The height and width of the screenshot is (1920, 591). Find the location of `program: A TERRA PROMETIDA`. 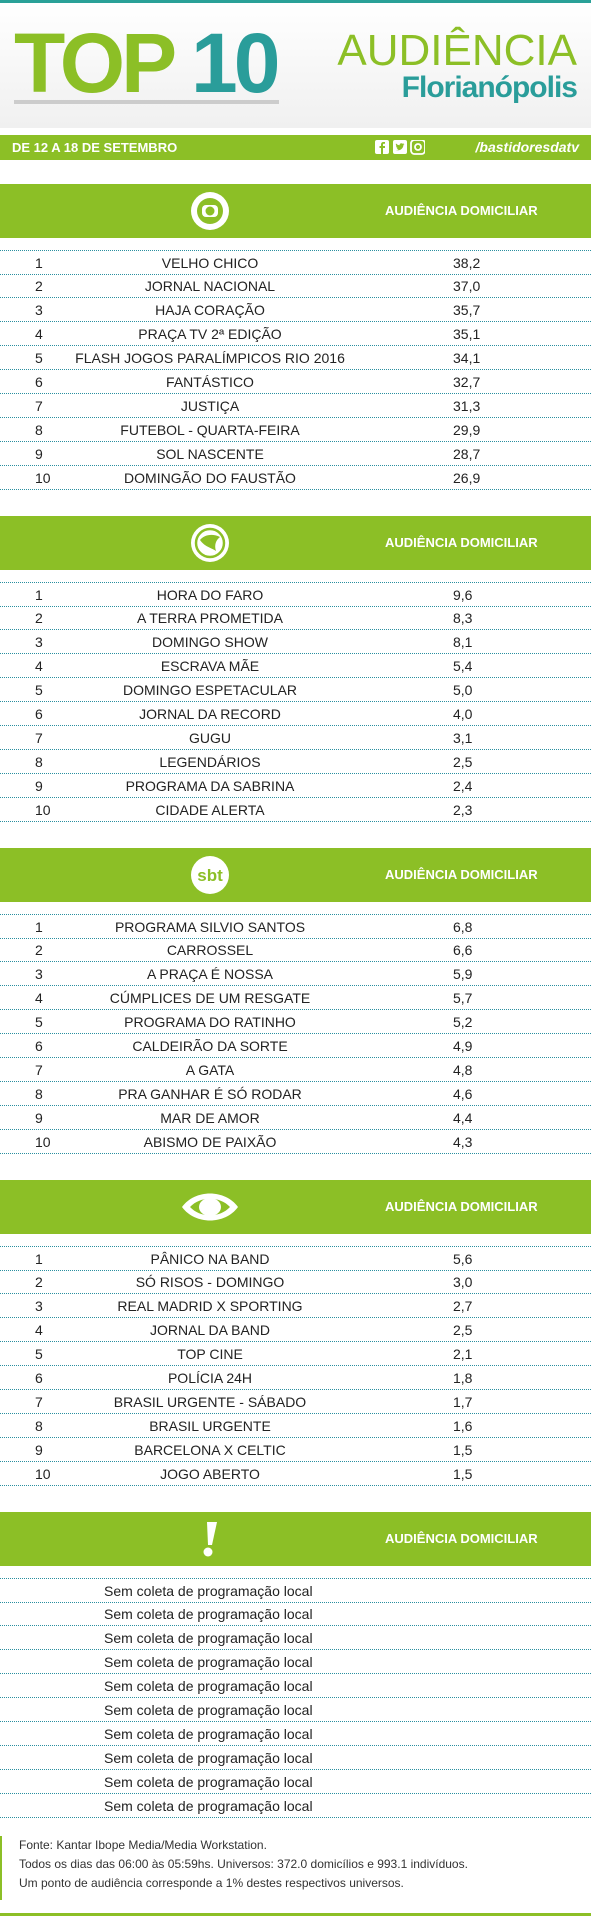

program: A TERRA PROMETIDA is located at coordinates (210, 618).